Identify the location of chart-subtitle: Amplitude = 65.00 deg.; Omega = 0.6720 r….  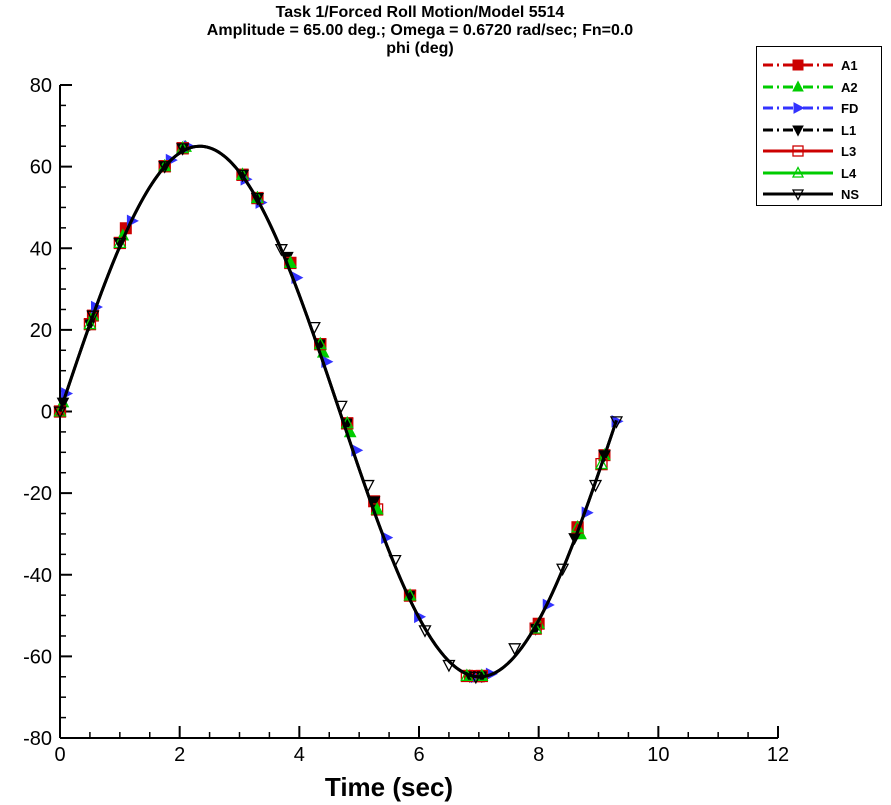
(420, 30).